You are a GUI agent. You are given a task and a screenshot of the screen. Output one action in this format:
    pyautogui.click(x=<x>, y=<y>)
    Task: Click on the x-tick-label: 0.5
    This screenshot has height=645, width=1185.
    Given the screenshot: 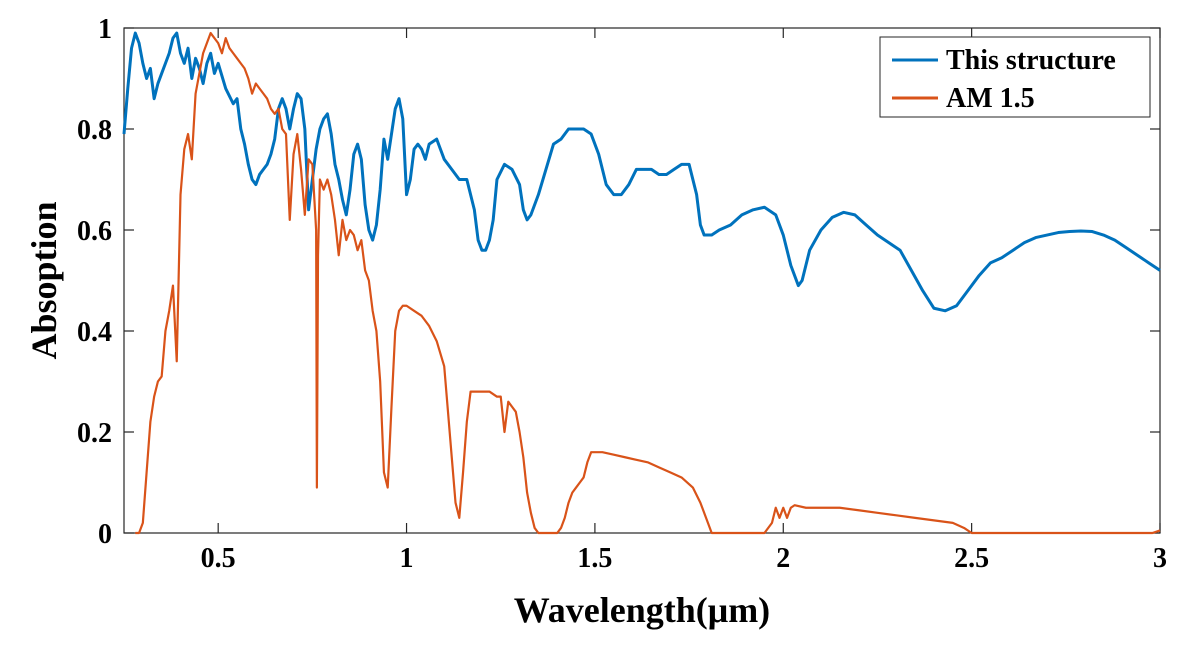 What is the action you would take?
    pyautogui.click(x=218, y=558)
    